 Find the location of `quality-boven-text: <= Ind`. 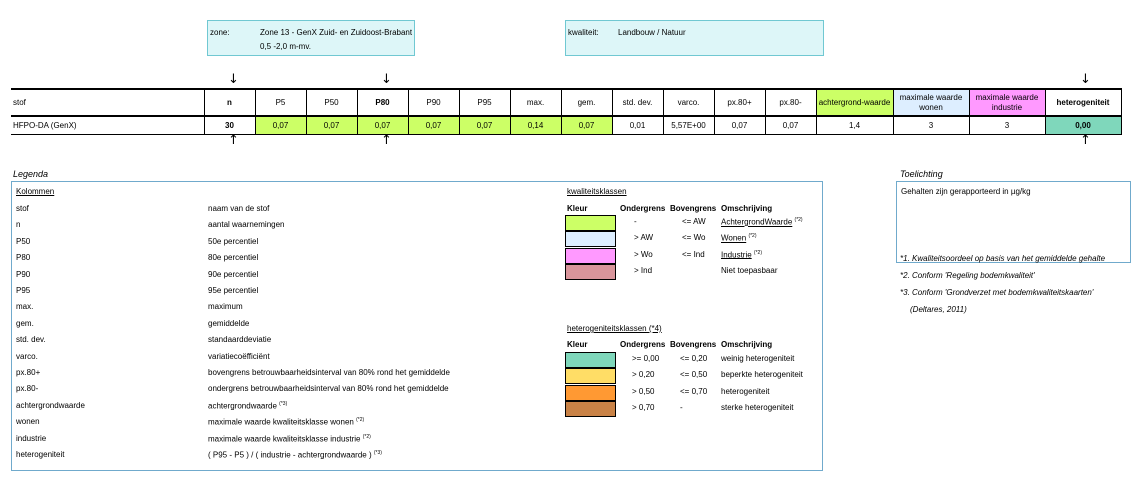

quality-boven-text: <= Ind is located at coordinates (693, 254).